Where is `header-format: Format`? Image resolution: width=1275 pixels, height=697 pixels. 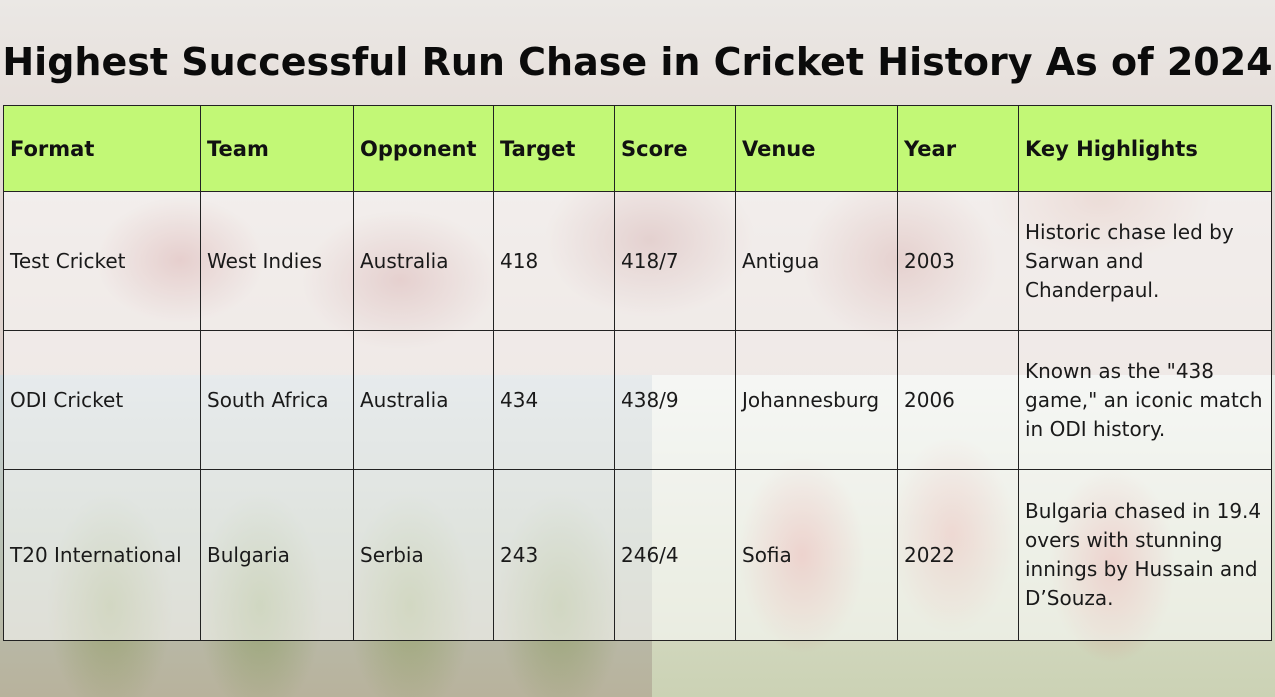
header-format: Format is located at coordinates (102, 148).